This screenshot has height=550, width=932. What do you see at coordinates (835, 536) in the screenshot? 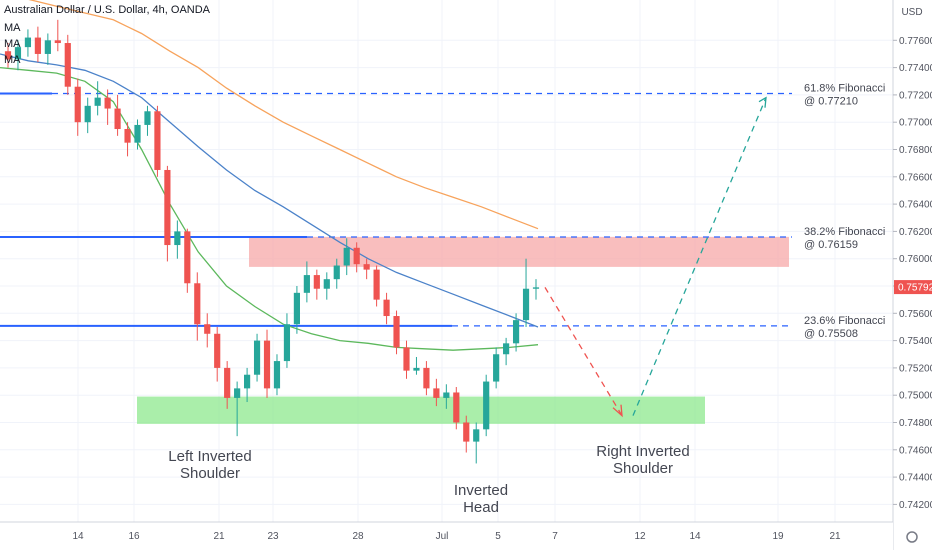
I see `x-tick-label-11: 21` at bounding box center [835, 536].